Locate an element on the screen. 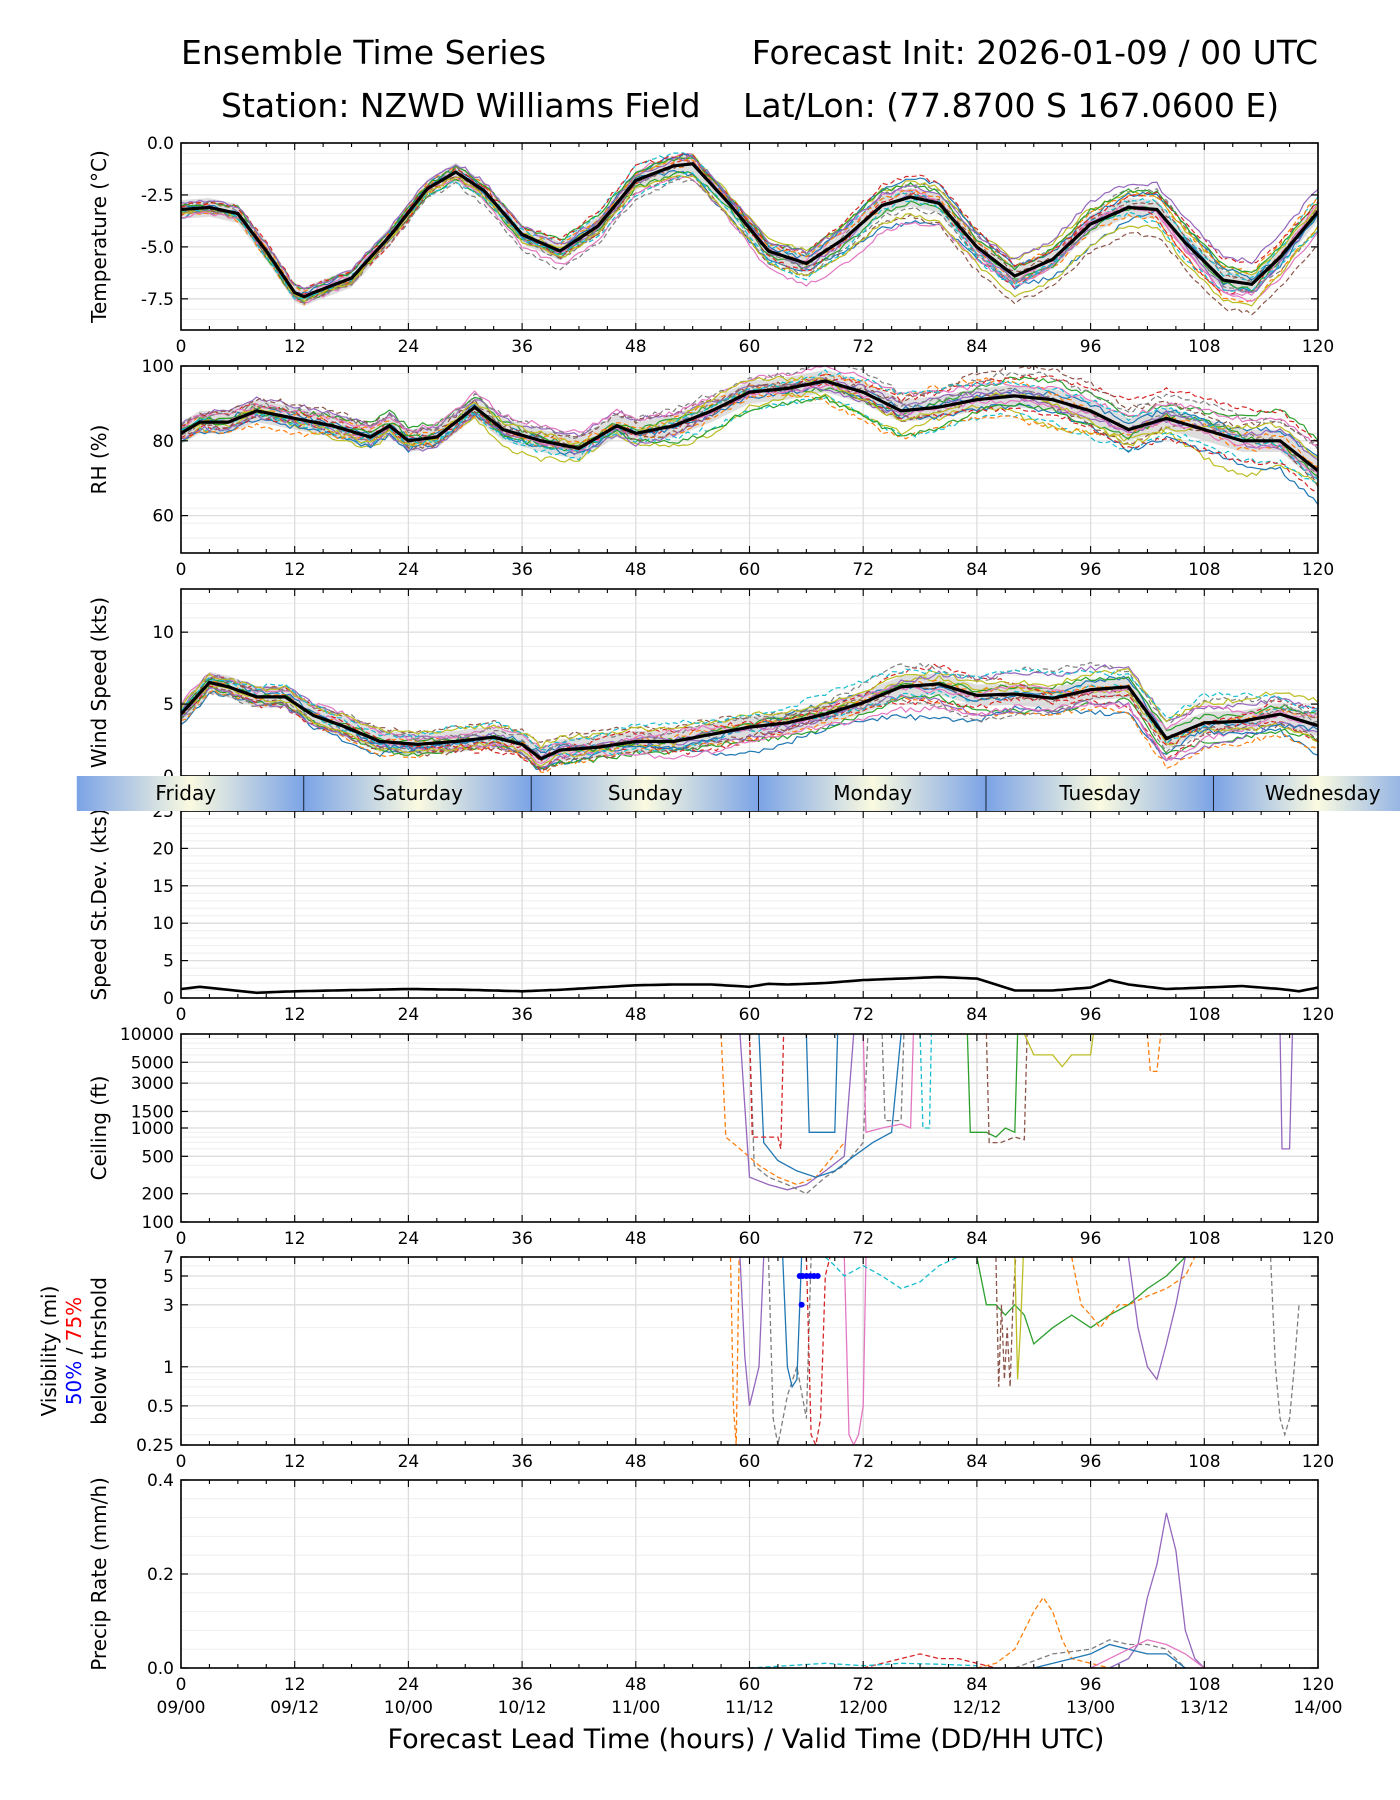  pct75-label: 75% is located at coordinates (74, 1319).